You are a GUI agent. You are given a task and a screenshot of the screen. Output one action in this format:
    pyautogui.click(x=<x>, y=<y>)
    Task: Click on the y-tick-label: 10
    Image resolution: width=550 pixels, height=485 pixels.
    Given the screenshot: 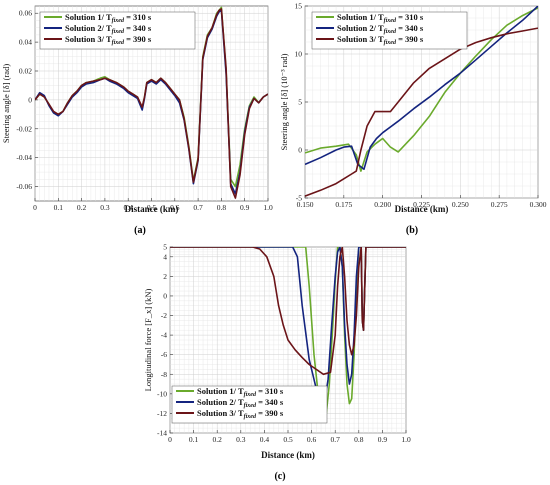 What is the action you would take?
    pyautogui.click(x=299, y=54)
    